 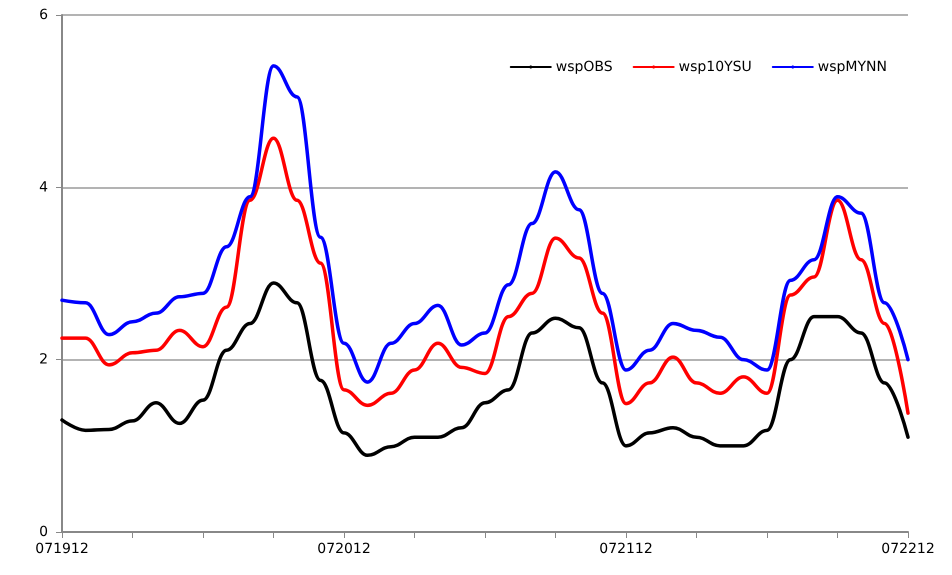 I want to click on x-tick-label: 072112, so click(x=626, y=549).